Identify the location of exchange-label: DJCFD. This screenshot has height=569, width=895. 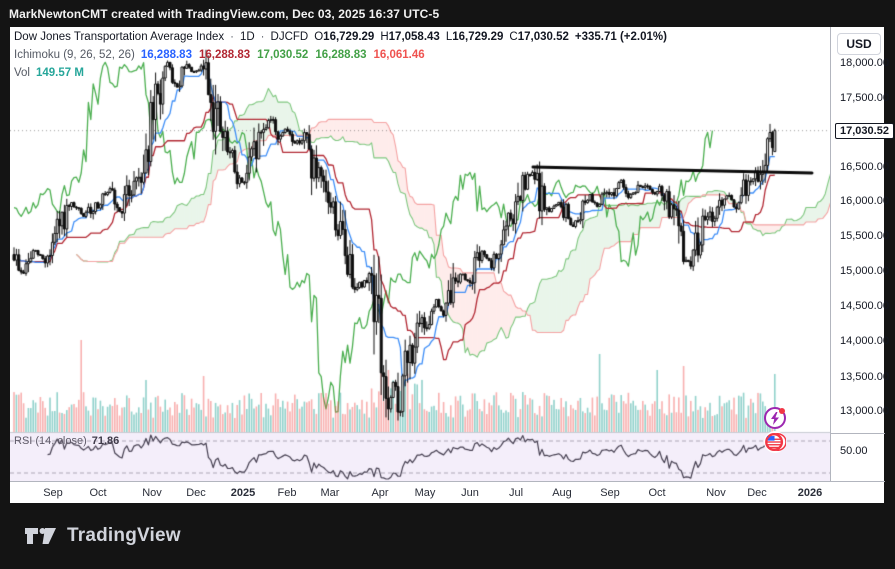
(289, 37).